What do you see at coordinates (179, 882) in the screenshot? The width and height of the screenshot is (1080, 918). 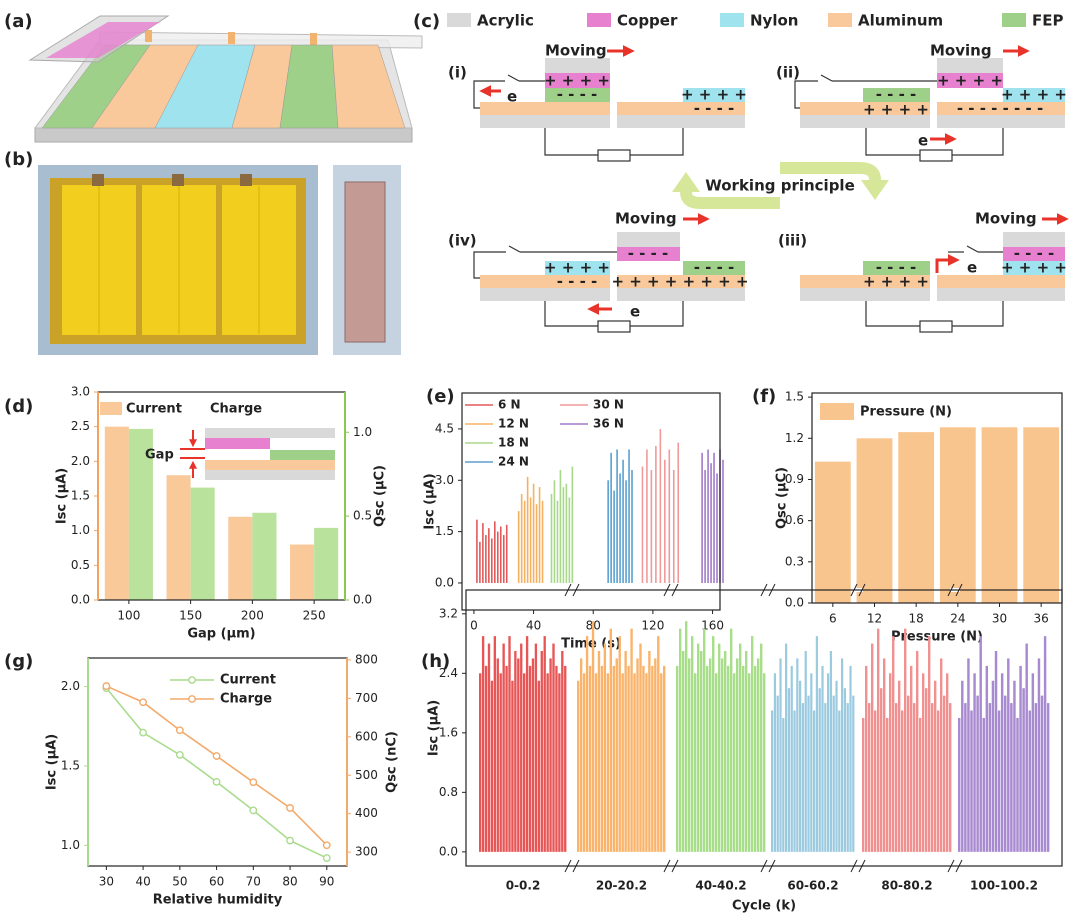 I see `x-tick-label: 50` at bounding box center [179, 882].